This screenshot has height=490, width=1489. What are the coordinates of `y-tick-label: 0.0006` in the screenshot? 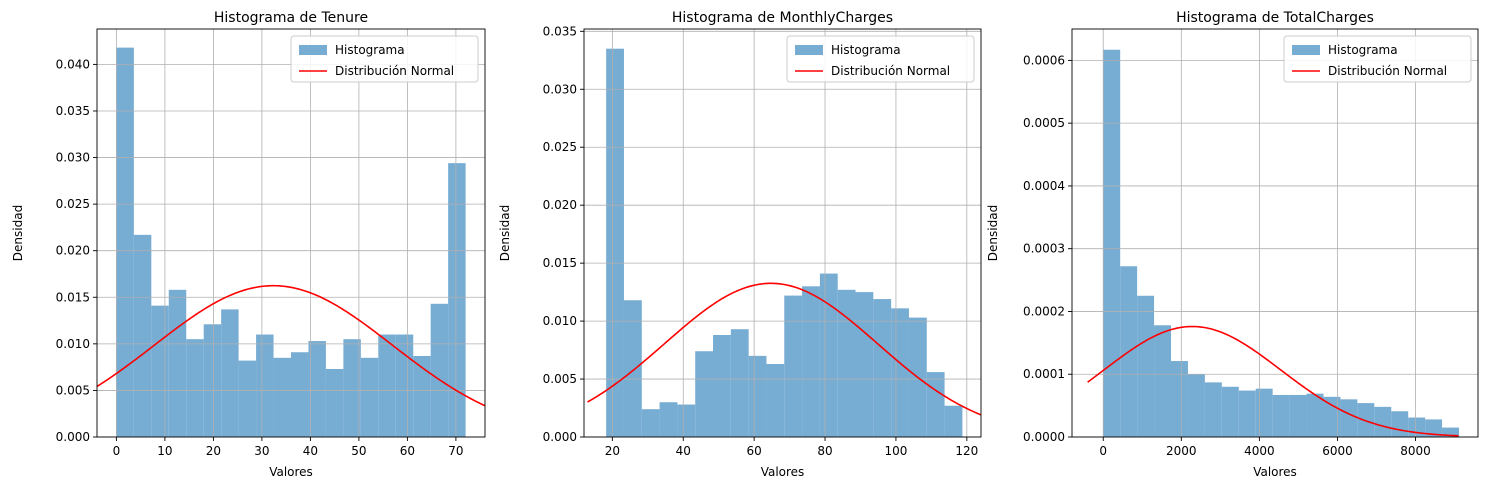 It's located at (1044, 60).